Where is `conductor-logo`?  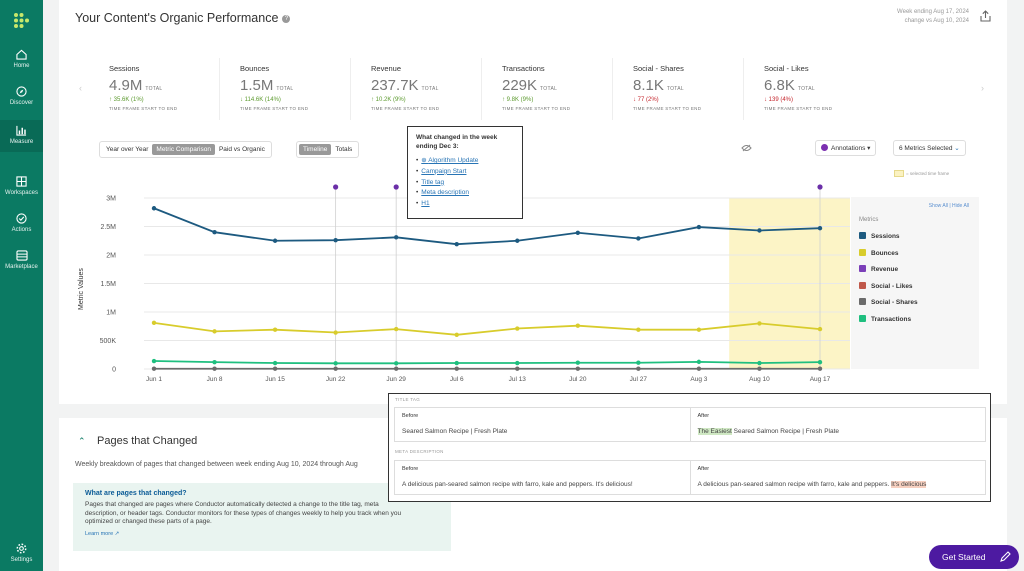 conductor-logo is located at coordinates (21, 20).